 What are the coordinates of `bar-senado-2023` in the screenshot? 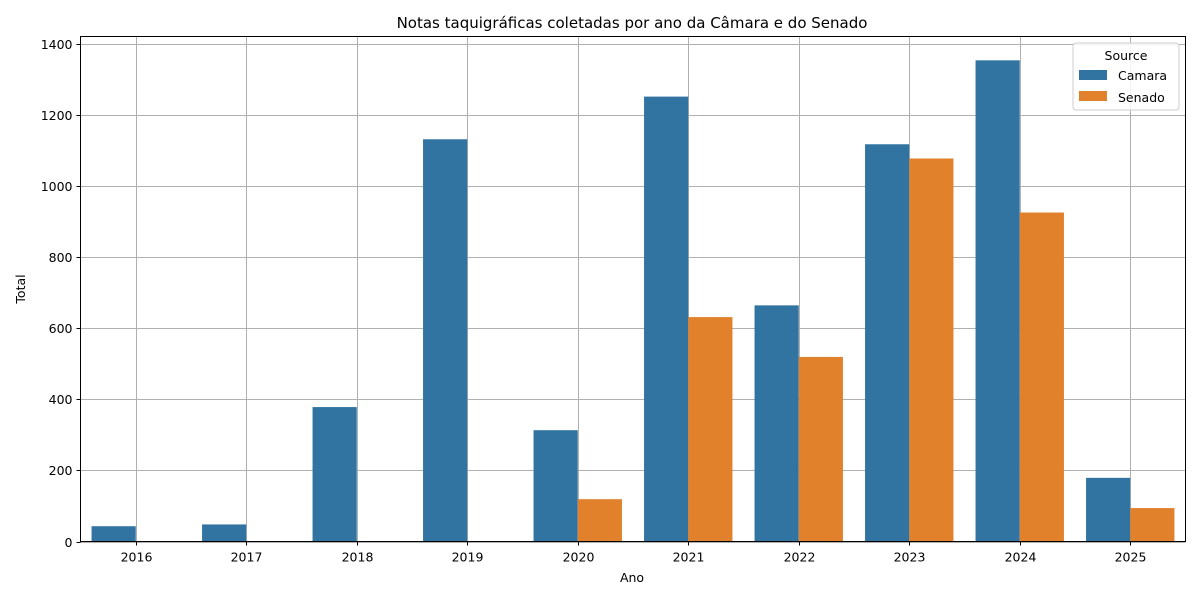 It's located at (931, 350).